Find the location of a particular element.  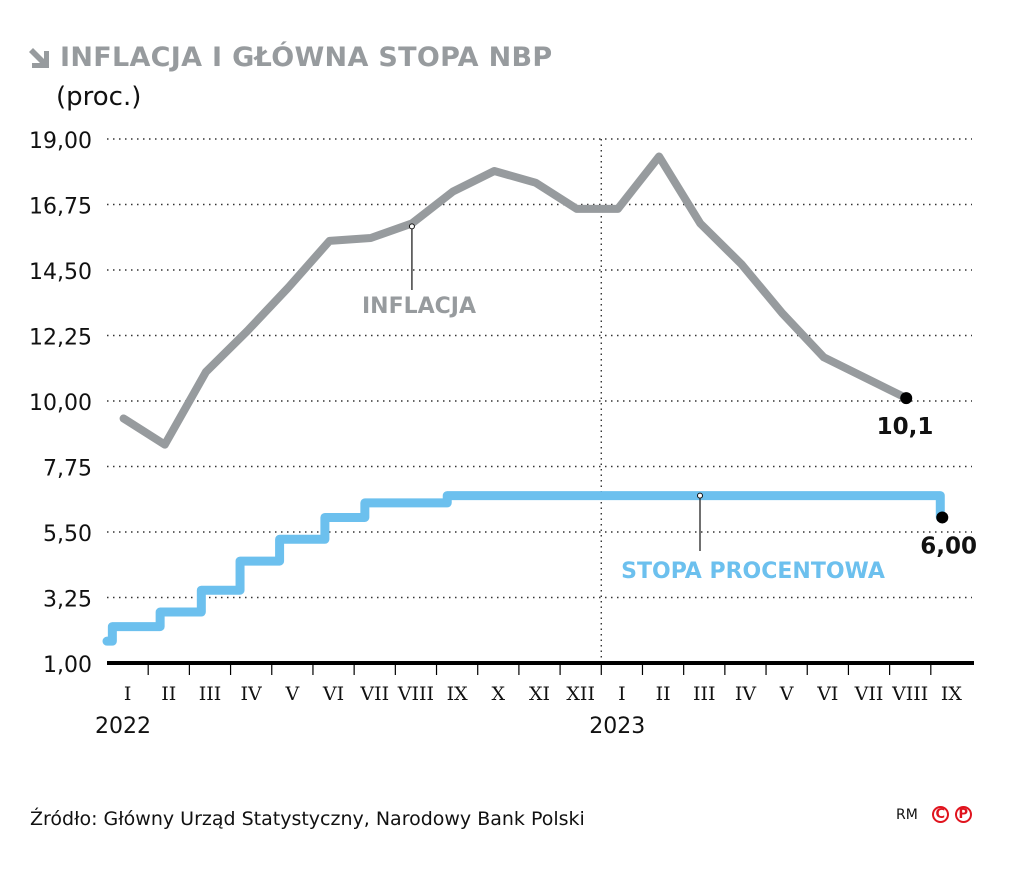

y-tick-label: 14,50 is located at coordinates (60, 272).